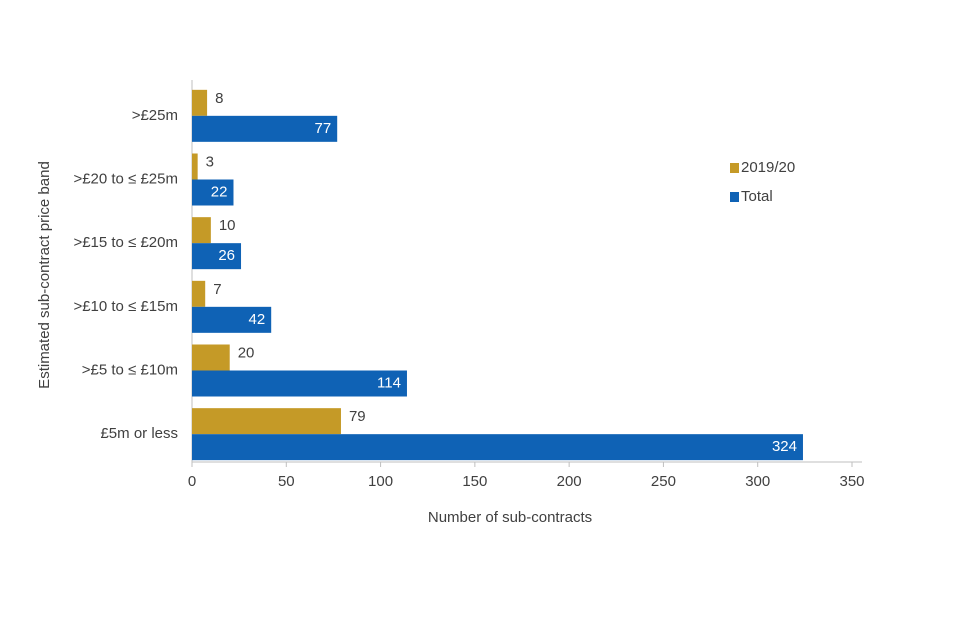  What do you see at coordinates (510, 517) in the screenshot?
I see `x-axis-label: Number of sub-contracts` at bounding box center [510, 517].